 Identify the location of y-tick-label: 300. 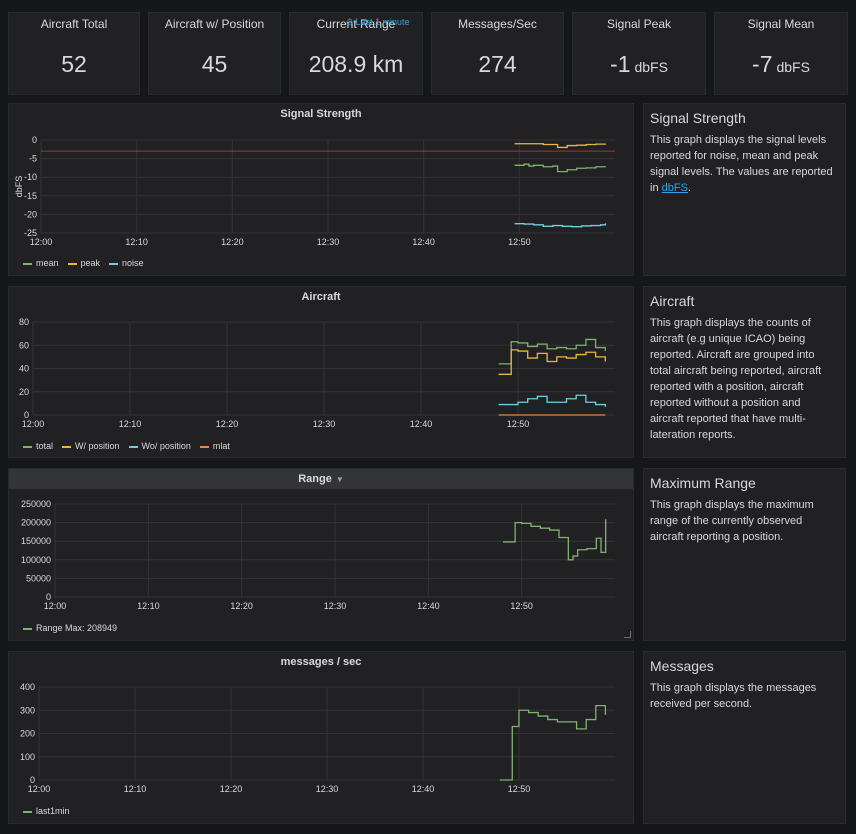
(27, 710).